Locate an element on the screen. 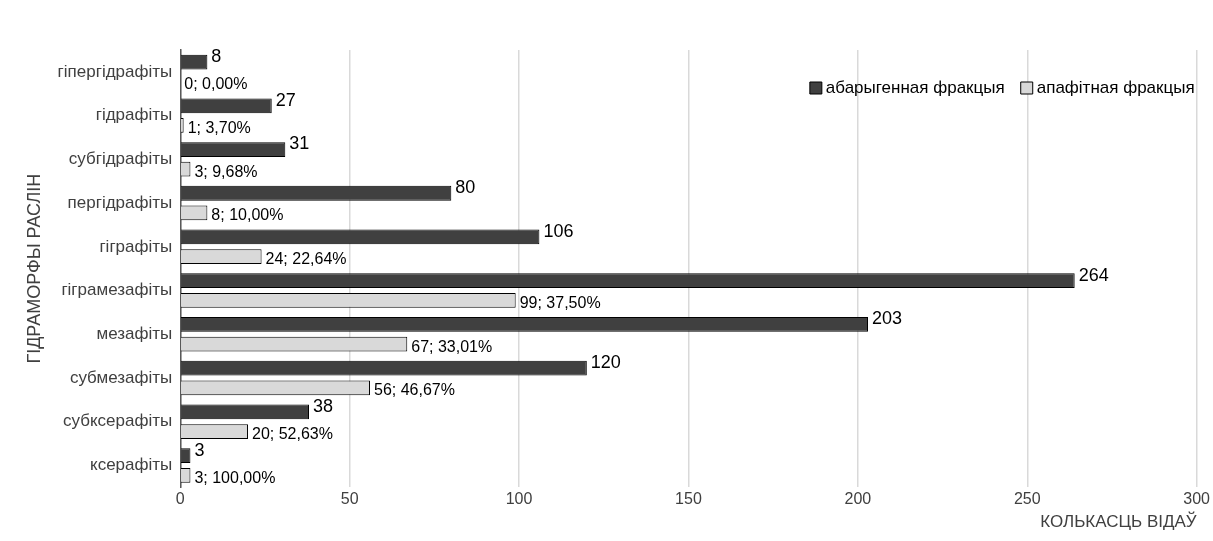 This screenshot has width=1213, height=541. data-label: 3; 9,68% is located at coordinates (226, 171).